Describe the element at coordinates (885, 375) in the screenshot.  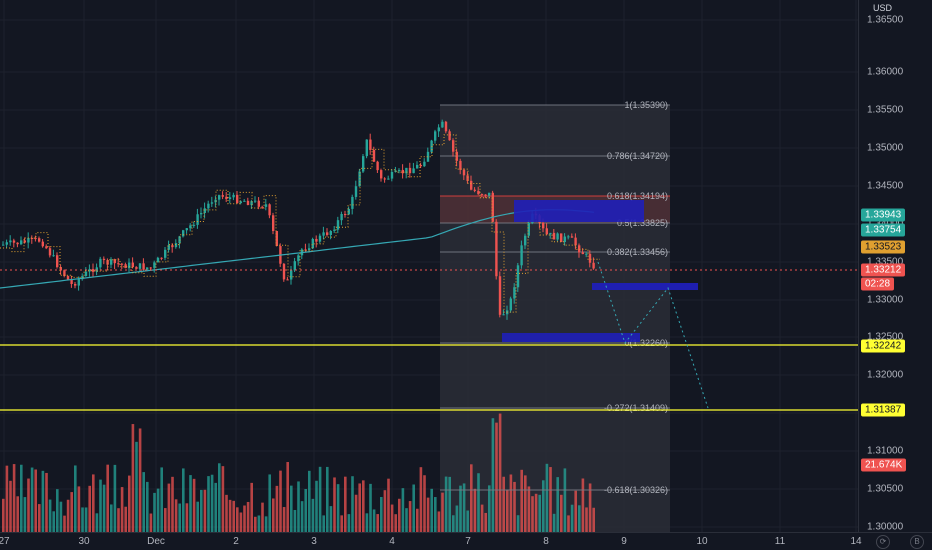
I see `price-tick: 1.32000` at that location.